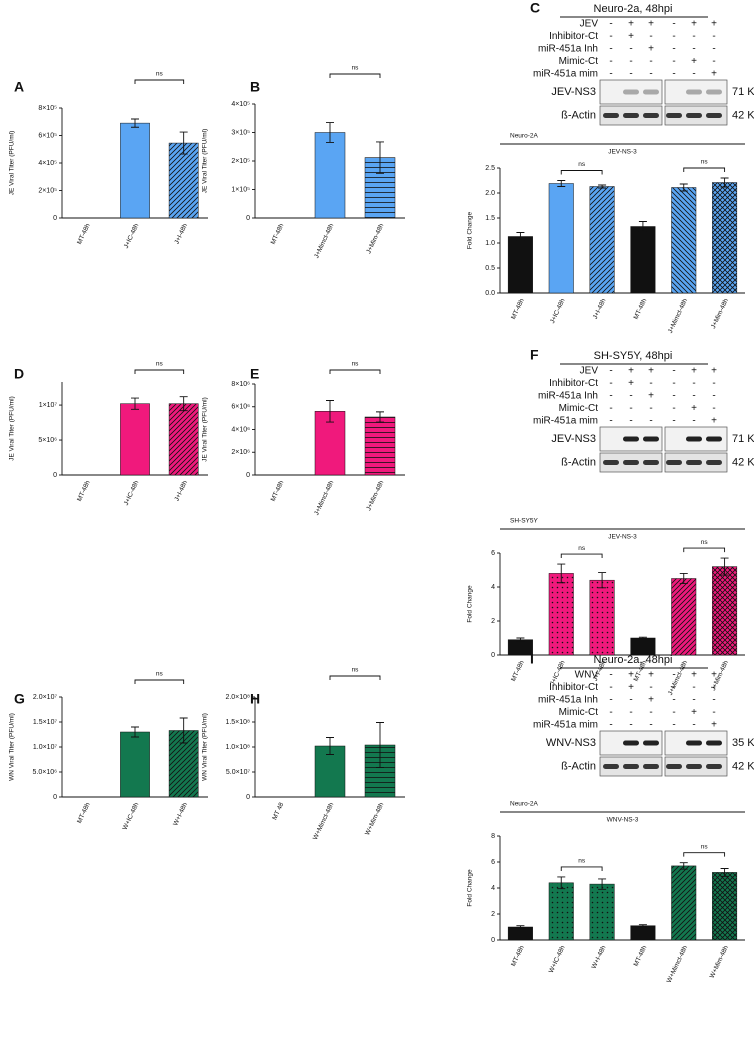 Image resolution: width=754 pixels, height=1045 pixels. Describe the element at coordinates (45, 697) in the screenshot. I see `y-tick-label: 2.0×10⁷` at that location.